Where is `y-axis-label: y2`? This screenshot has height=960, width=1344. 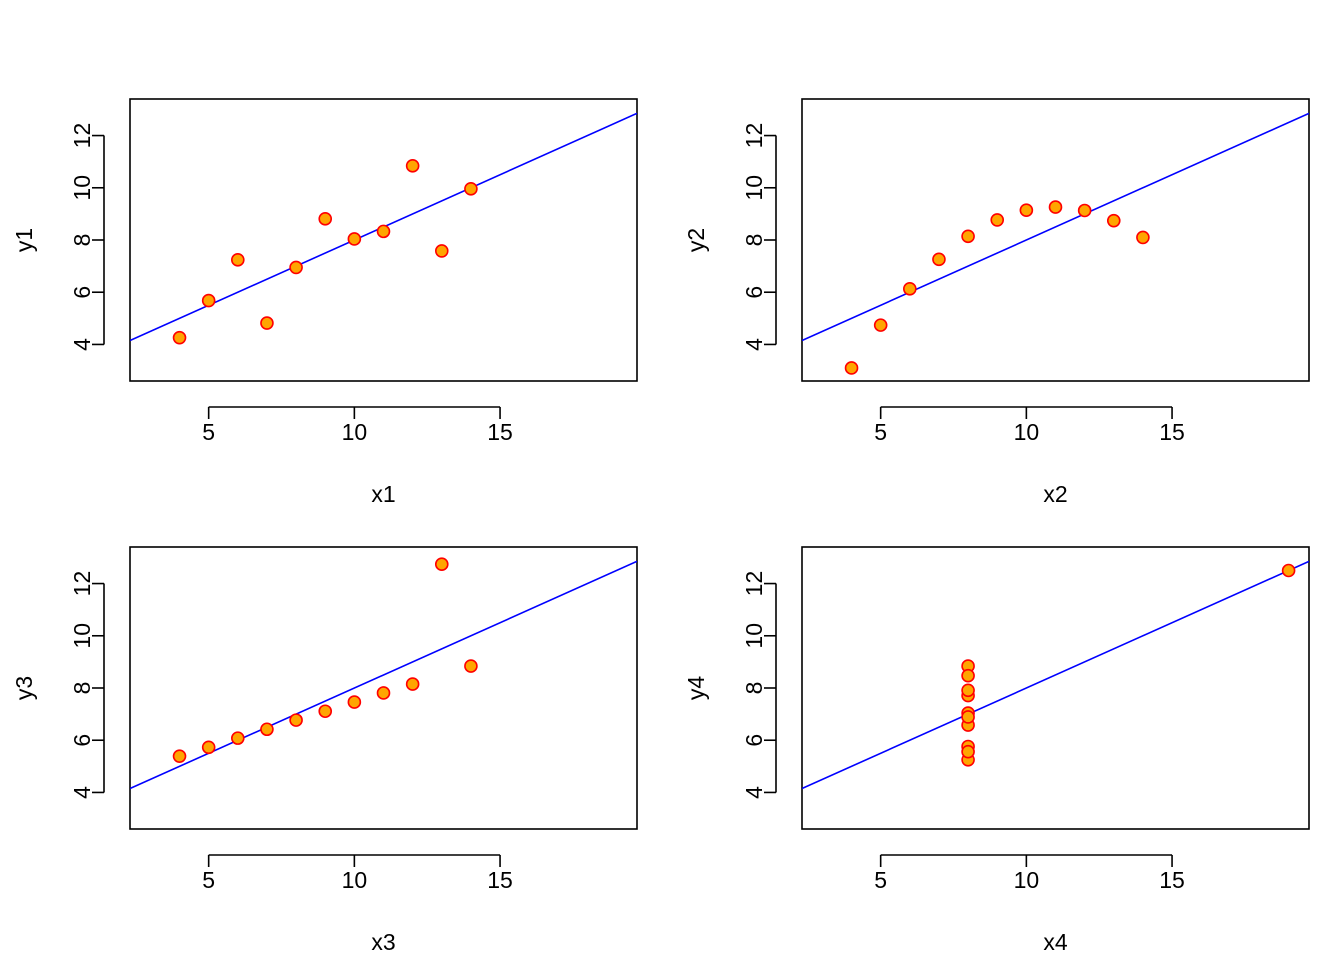 y-axis-label: y2 is located at coordinates (696, 240).